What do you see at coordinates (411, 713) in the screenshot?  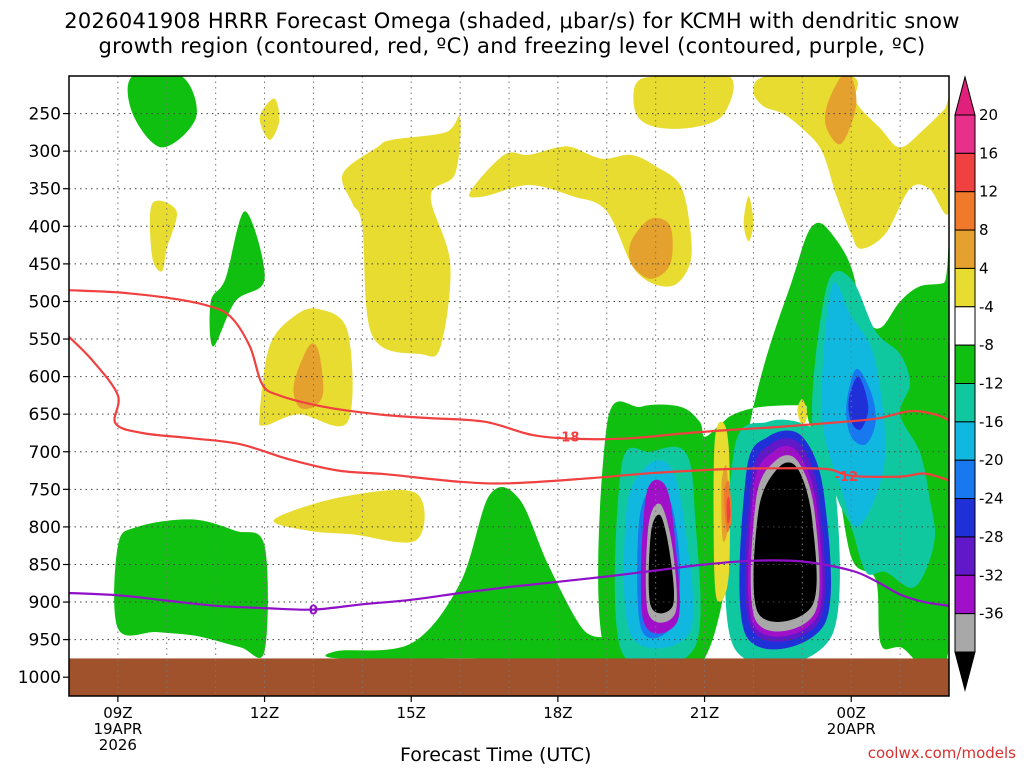 I see `x-tick-label-15Z: 15Z` at bounding box center [411, 713].